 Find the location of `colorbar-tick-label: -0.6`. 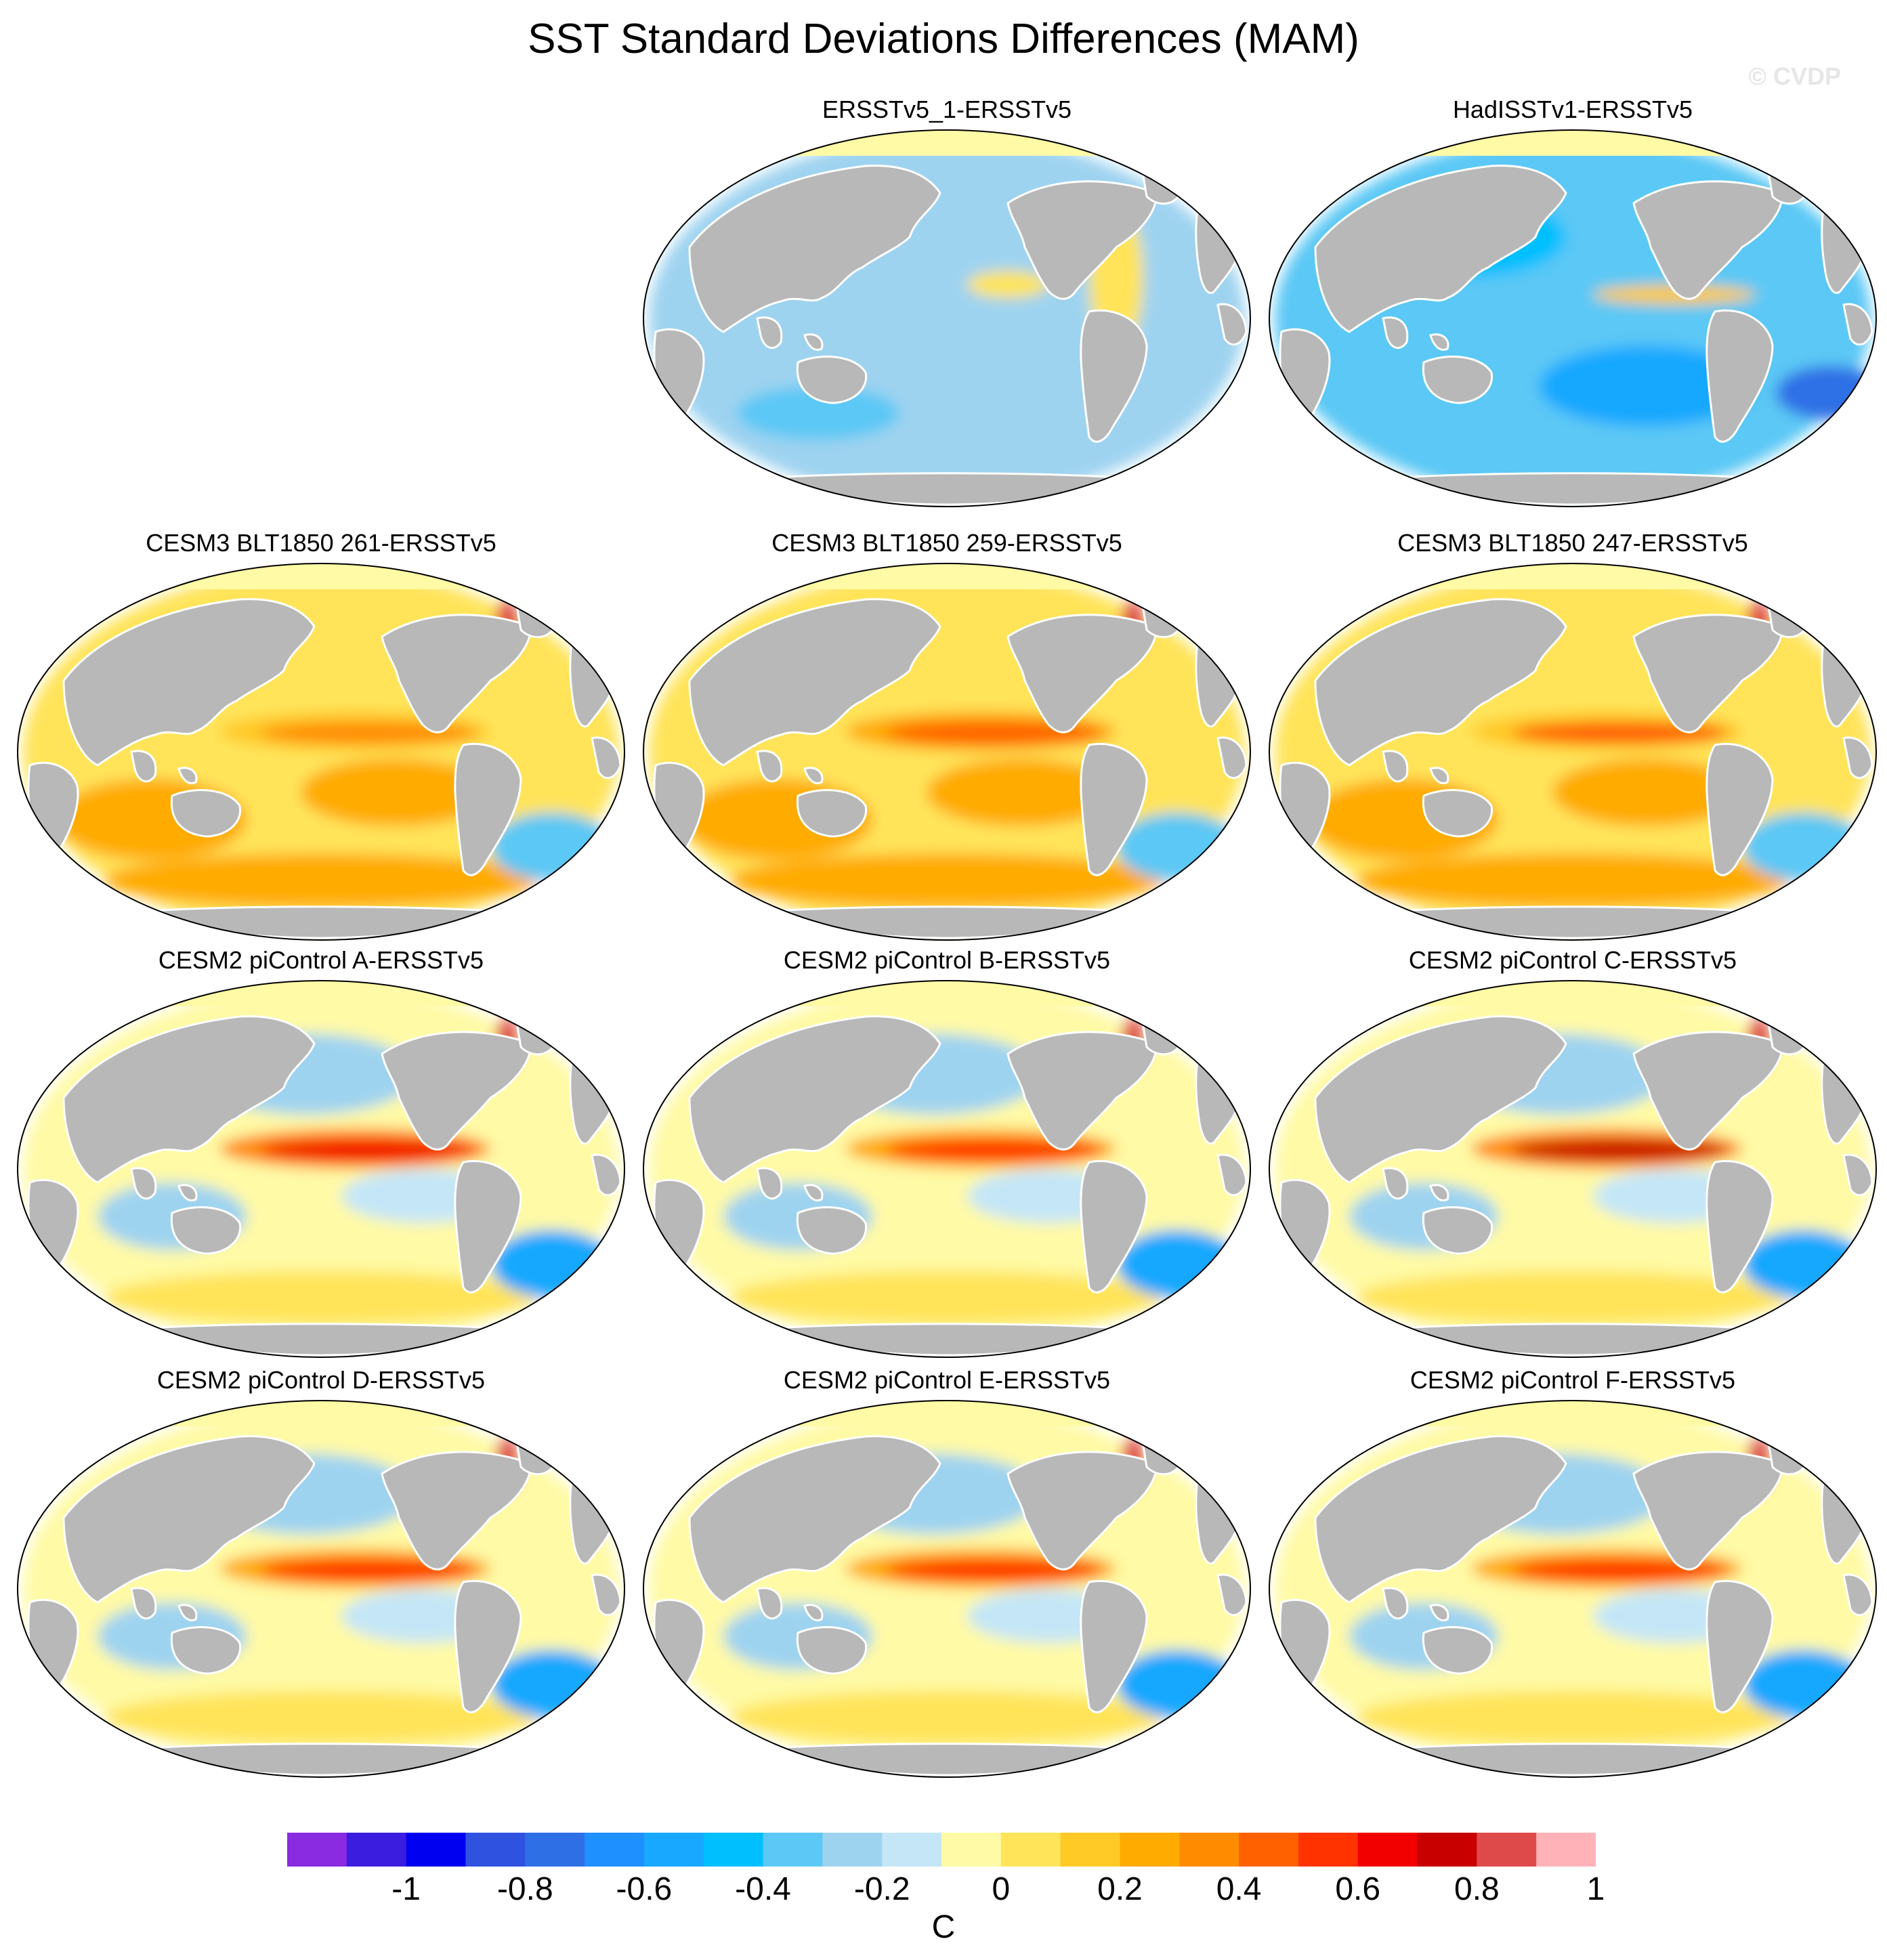

colorbar-tick-label: -0.6 is located at coordinates (644, 1889).